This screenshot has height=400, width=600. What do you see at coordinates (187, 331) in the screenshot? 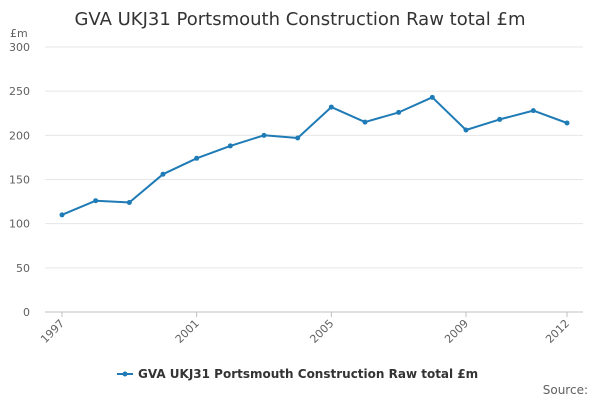
I see `x-tick-label: 2001` at bounding box center [187, 331].